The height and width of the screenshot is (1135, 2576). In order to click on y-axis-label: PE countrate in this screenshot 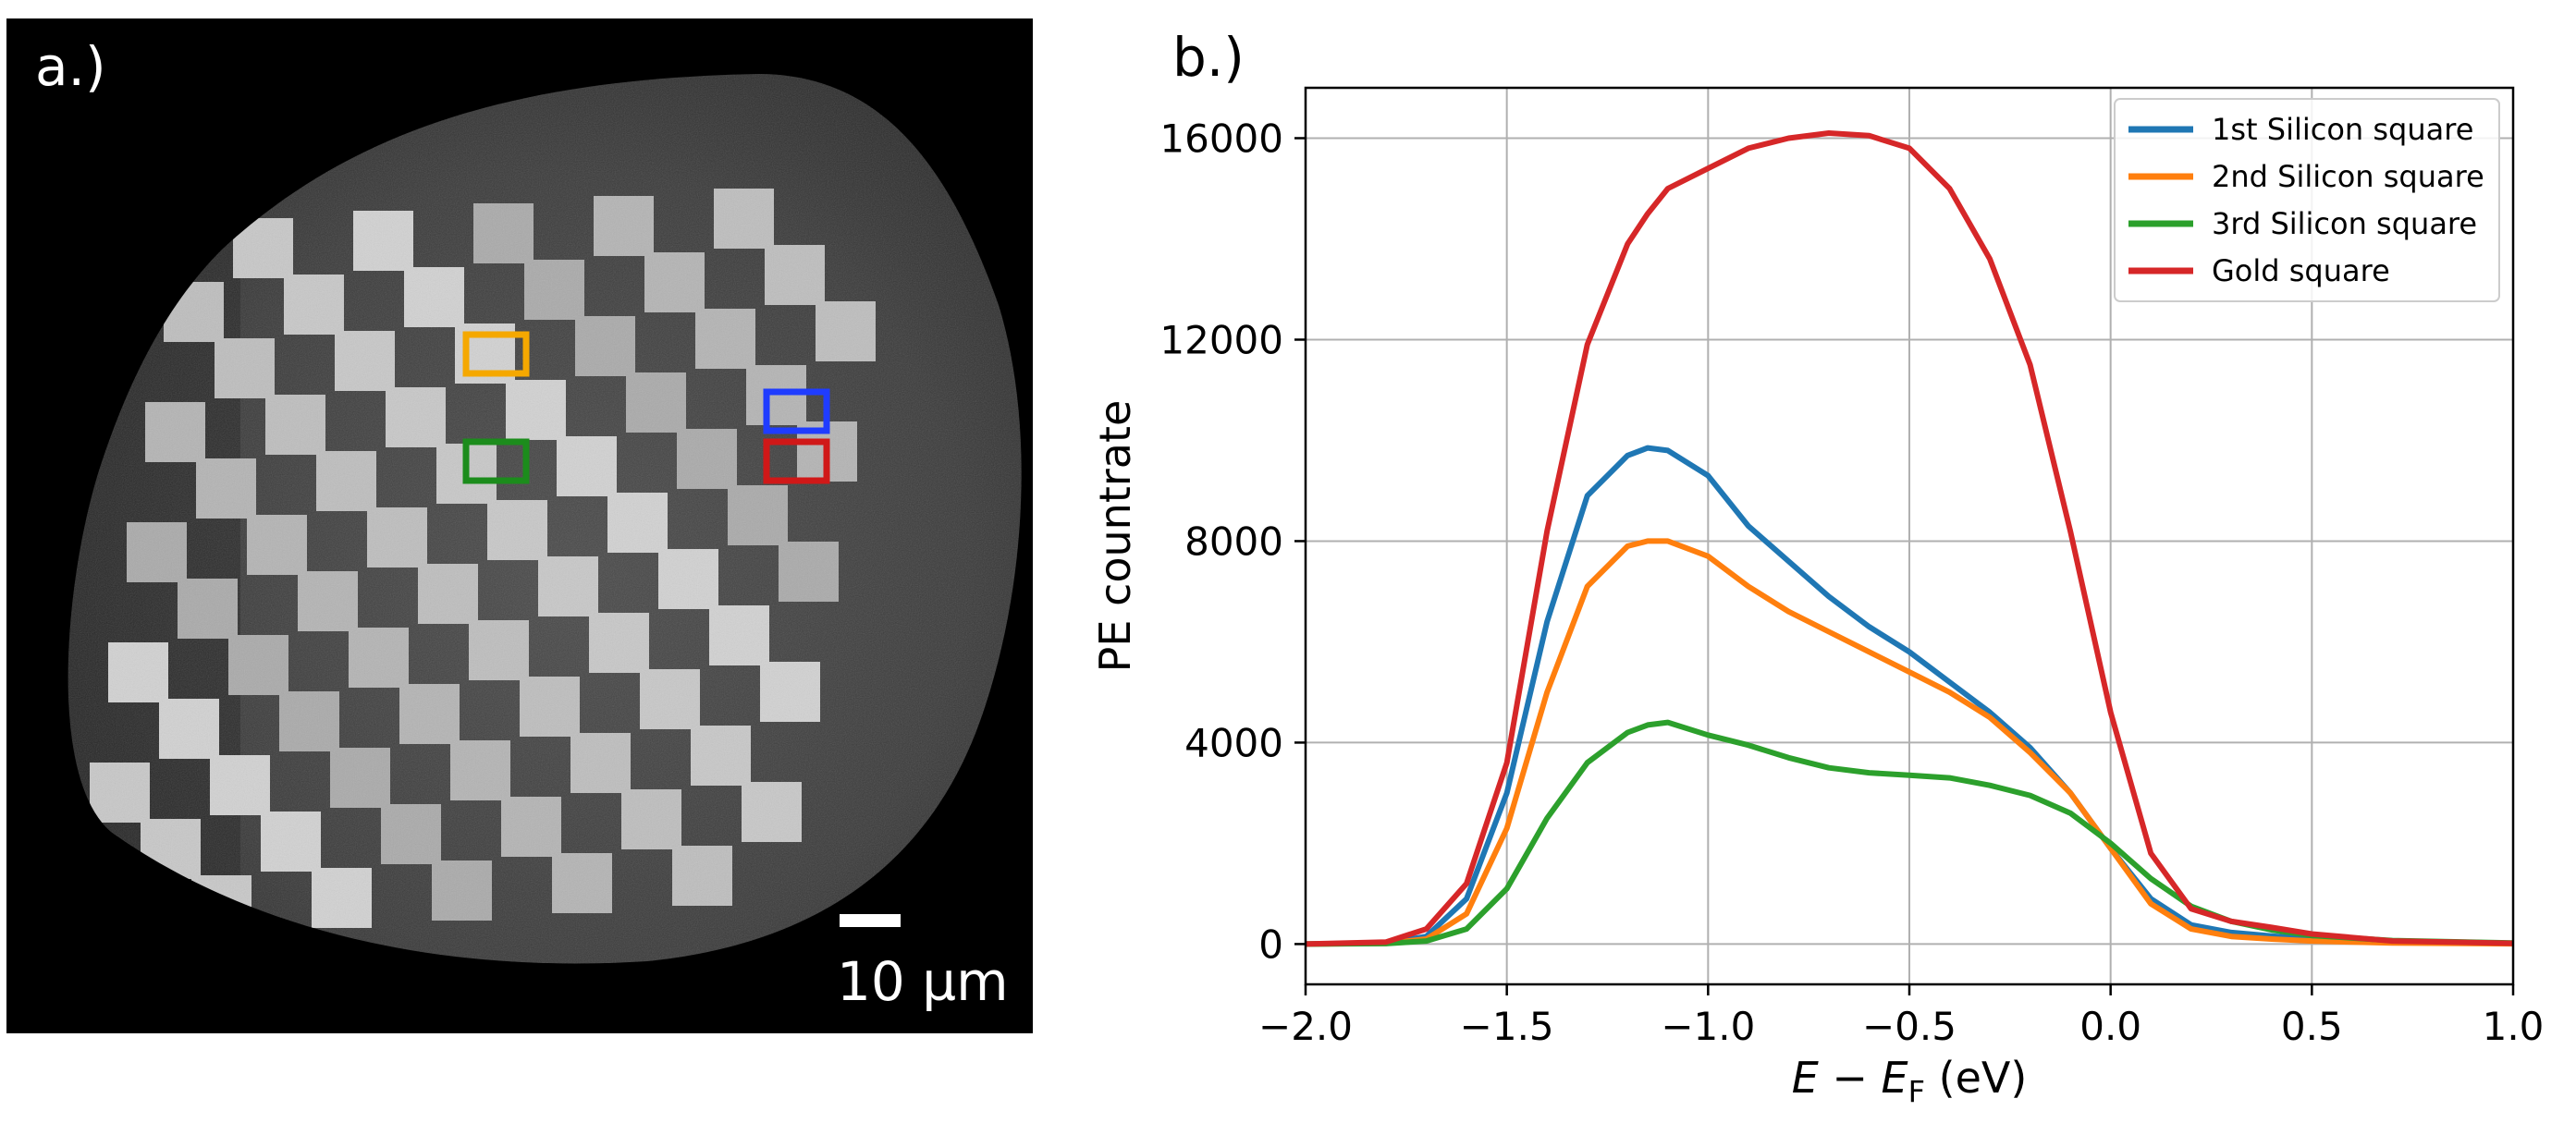, I will do `click(1115, 536)`.